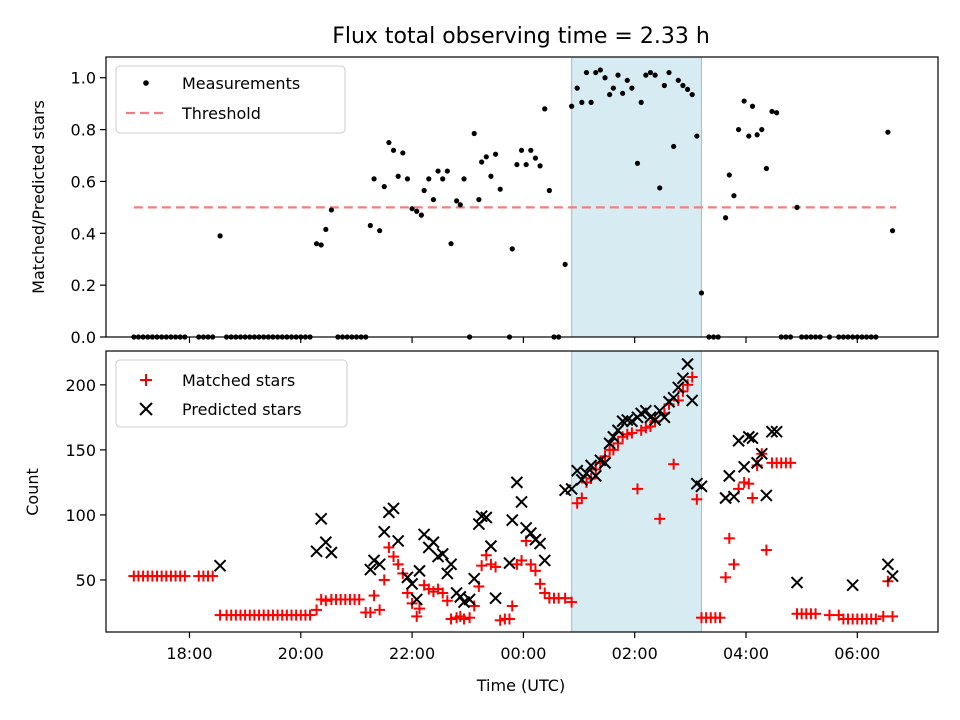  I want to click on x-tick-label: 02:00, so click(635, 653).